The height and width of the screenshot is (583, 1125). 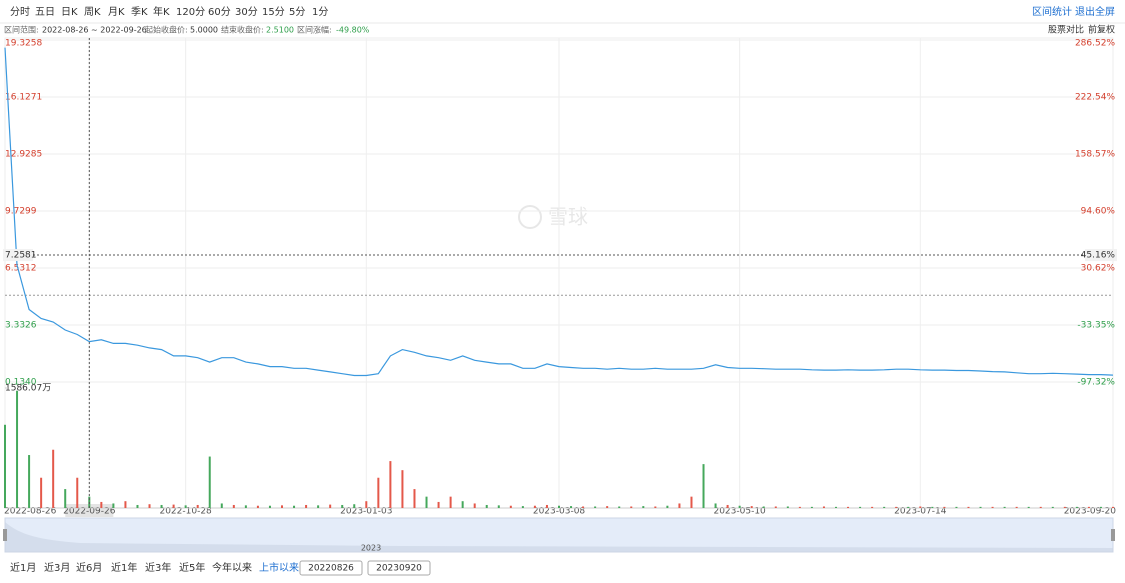 I want to click on x-tick-label: 2022-10-28, so click(x=185, y=512).